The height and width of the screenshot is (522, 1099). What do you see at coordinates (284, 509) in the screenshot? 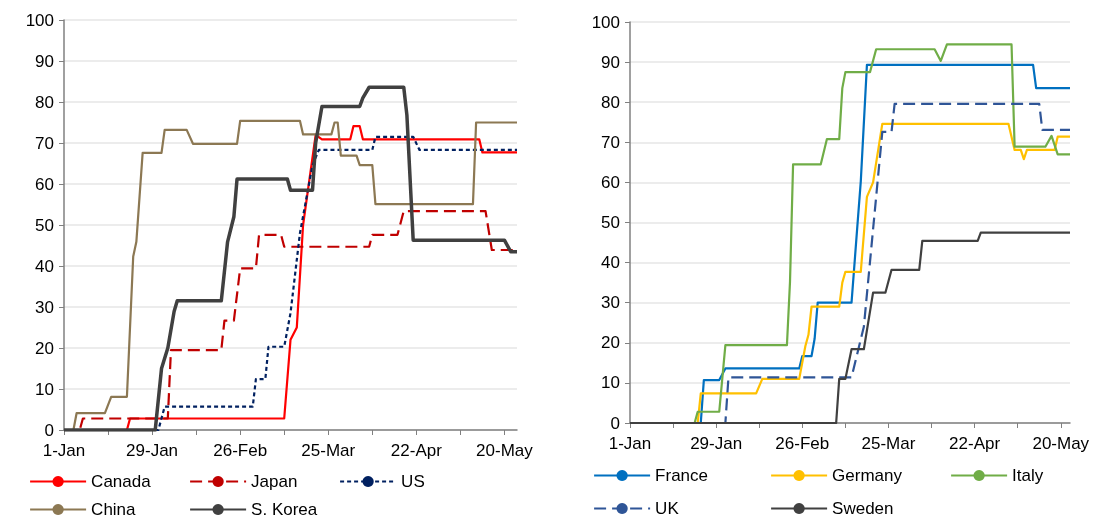
I see `legend-label: S. Korea` at bounding box center [284, 509].